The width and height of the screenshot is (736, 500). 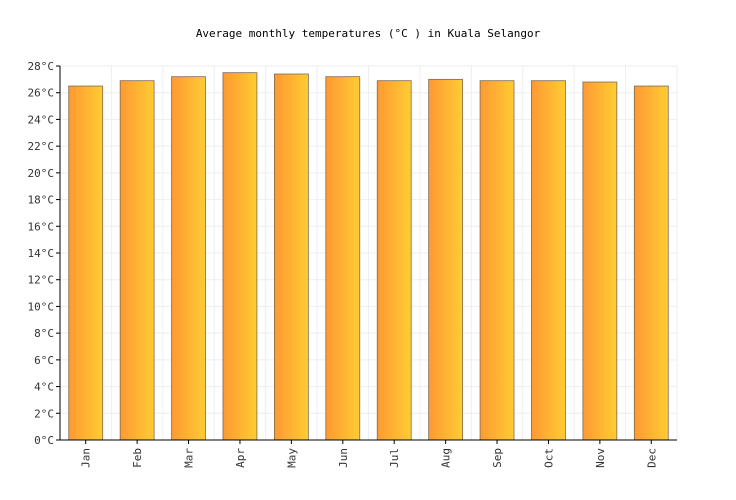 What do you see at coordinates (41, 226) in the screenshot?
I see `y-tick-label: 16°C` at bounding box center [41, 226].